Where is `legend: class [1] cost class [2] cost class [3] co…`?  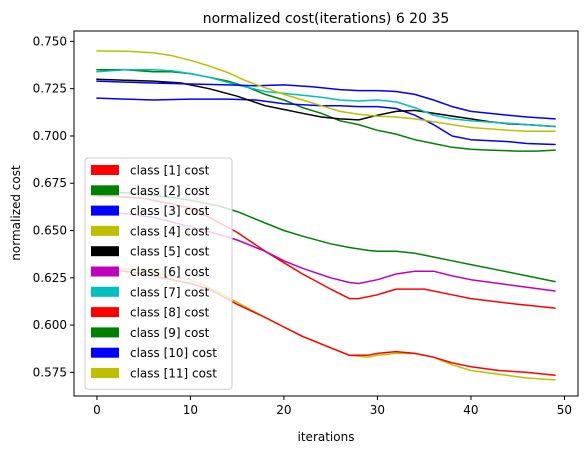
legend: class [1] cost class [2] cost class [3] co… is located at coordinates (158, 273).